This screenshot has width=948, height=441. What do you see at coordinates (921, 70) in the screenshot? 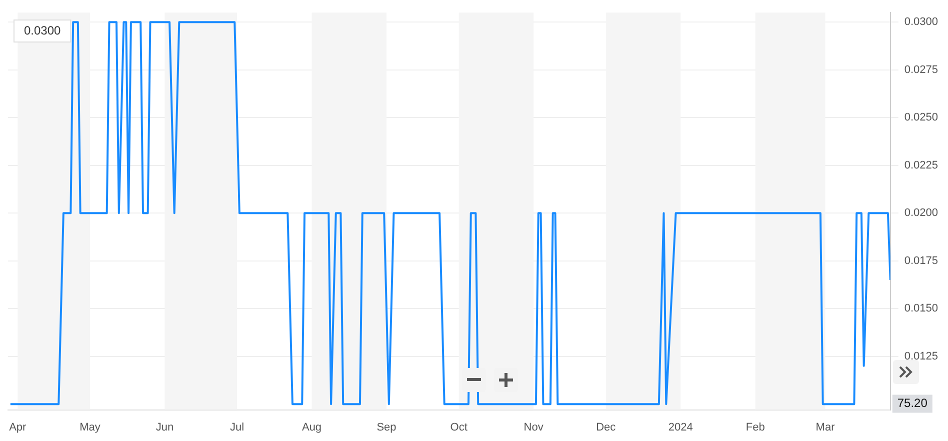
I see `y-tick-label: 0.0275` at bounding box center [921, 70].